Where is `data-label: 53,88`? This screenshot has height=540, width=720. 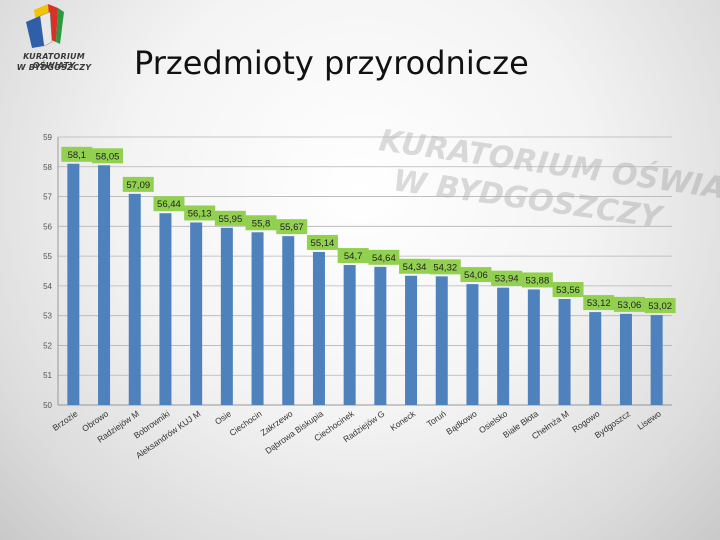
data-label: 53,88 is located at coordinates (537, 280).